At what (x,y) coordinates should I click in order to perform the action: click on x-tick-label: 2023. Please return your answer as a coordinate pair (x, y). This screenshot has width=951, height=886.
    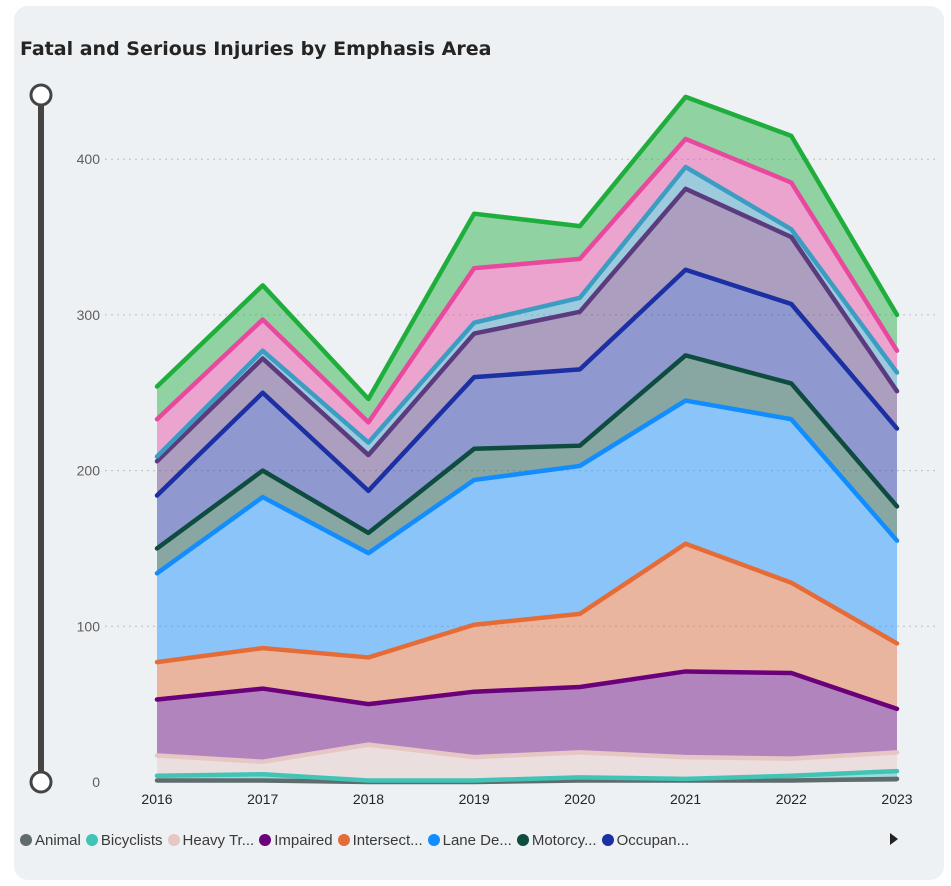
    Looking at the image, I should click on (896, 799).